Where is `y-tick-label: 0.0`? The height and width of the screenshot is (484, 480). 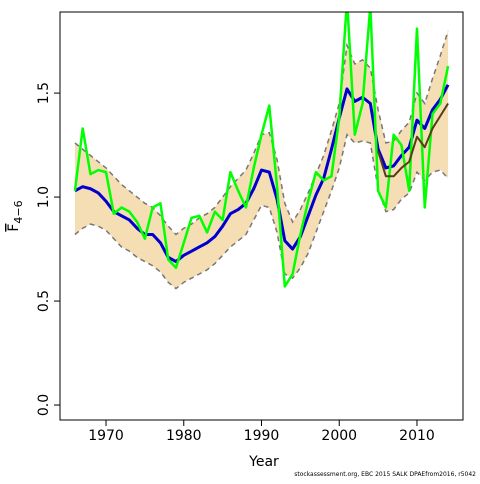
y-tick-label: 0.0 is located at coordinates (44, 405).